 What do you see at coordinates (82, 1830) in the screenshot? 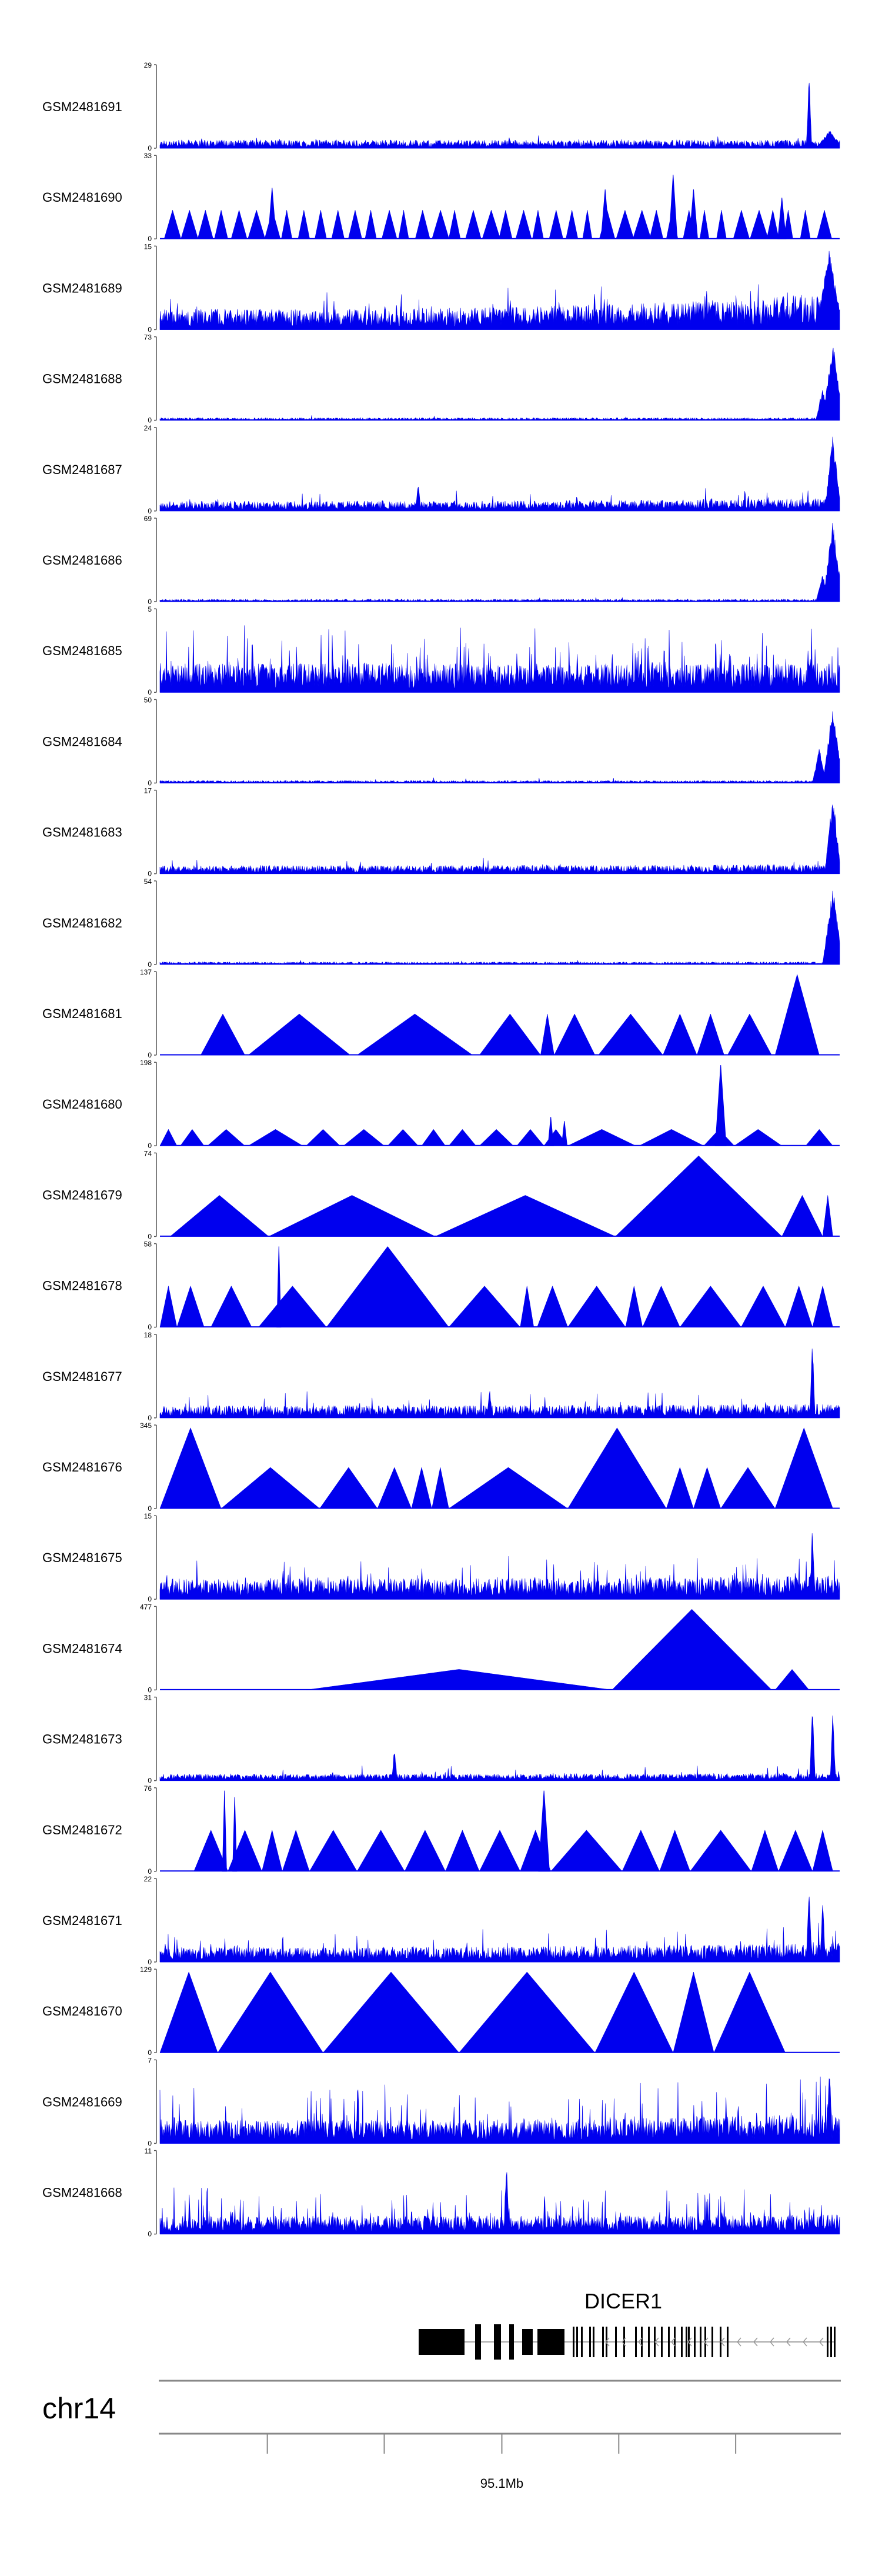
I see `track-label: GSM2481672` at bounding box center [82, 1830].